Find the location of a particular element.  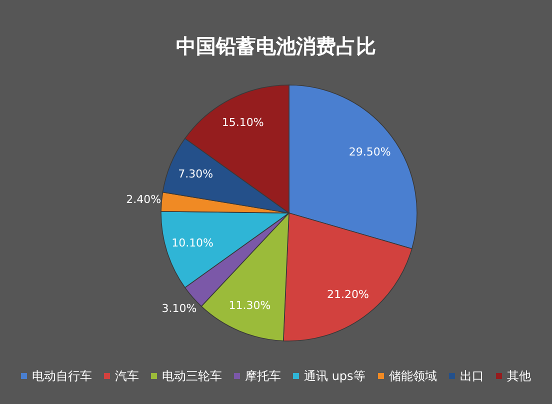

legend-label: 其他 is located at coordinates (519, 376).